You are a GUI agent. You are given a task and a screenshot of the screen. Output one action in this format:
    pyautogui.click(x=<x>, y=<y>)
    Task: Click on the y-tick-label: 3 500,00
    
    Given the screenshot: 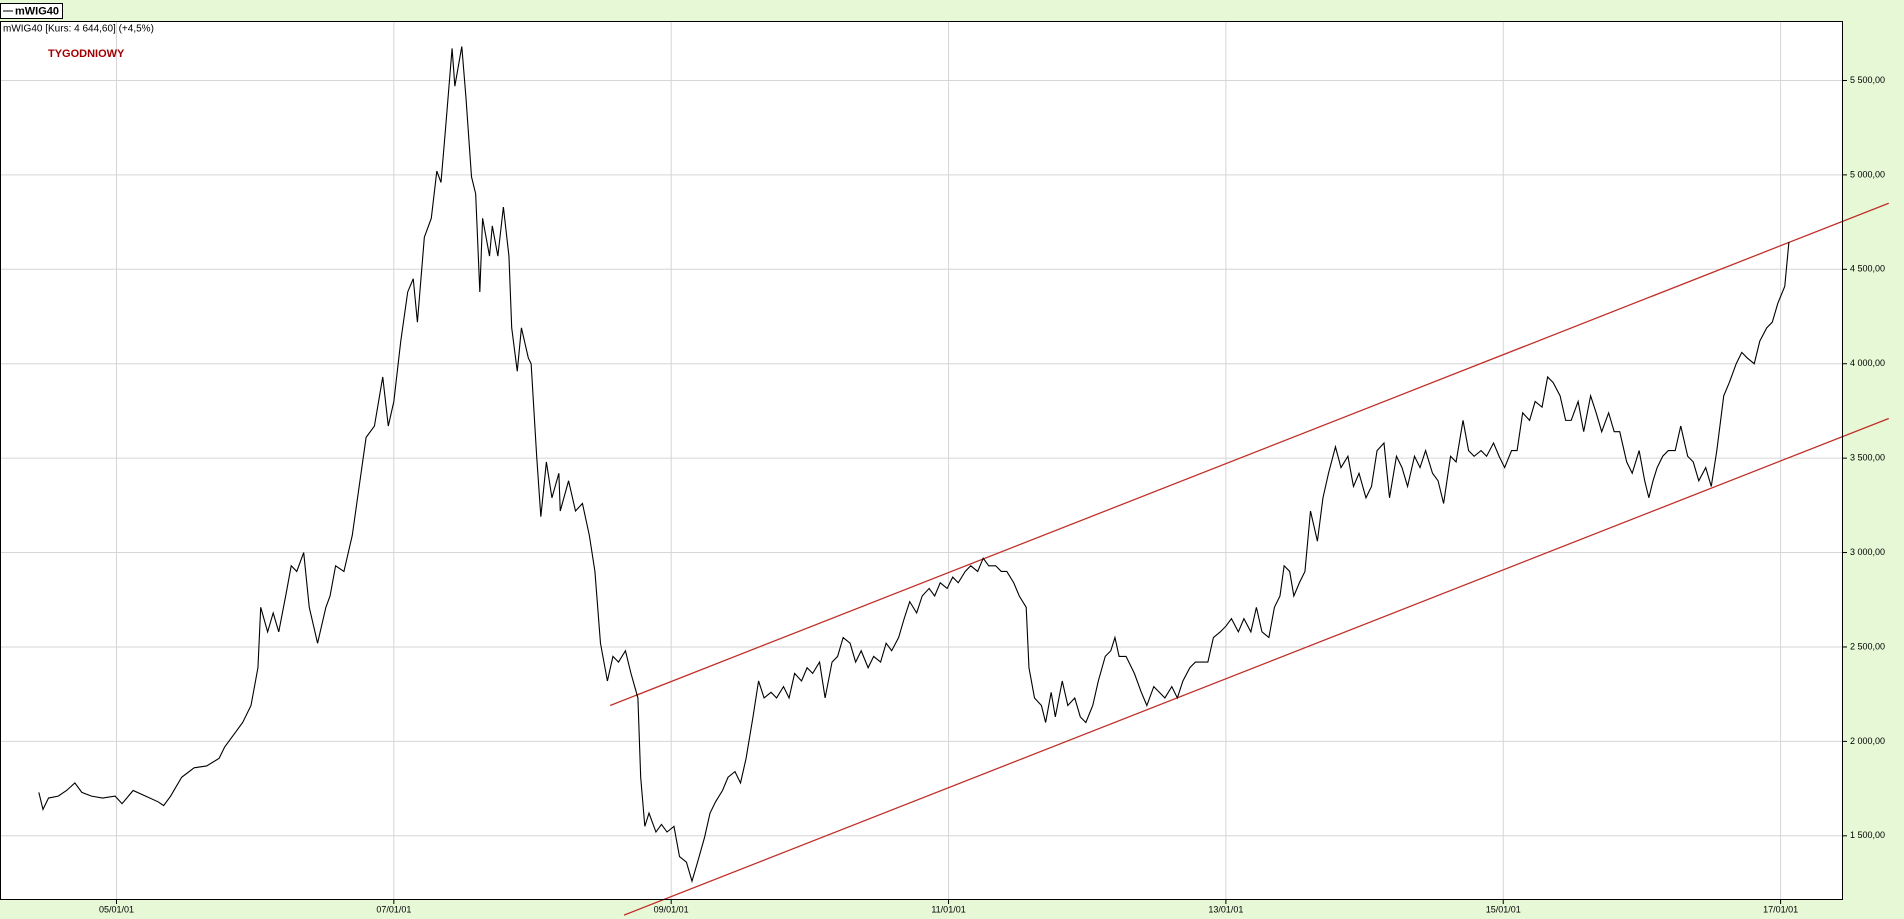 What is the action you would take?
    pyautogui.click(x=1867, y=458)
    